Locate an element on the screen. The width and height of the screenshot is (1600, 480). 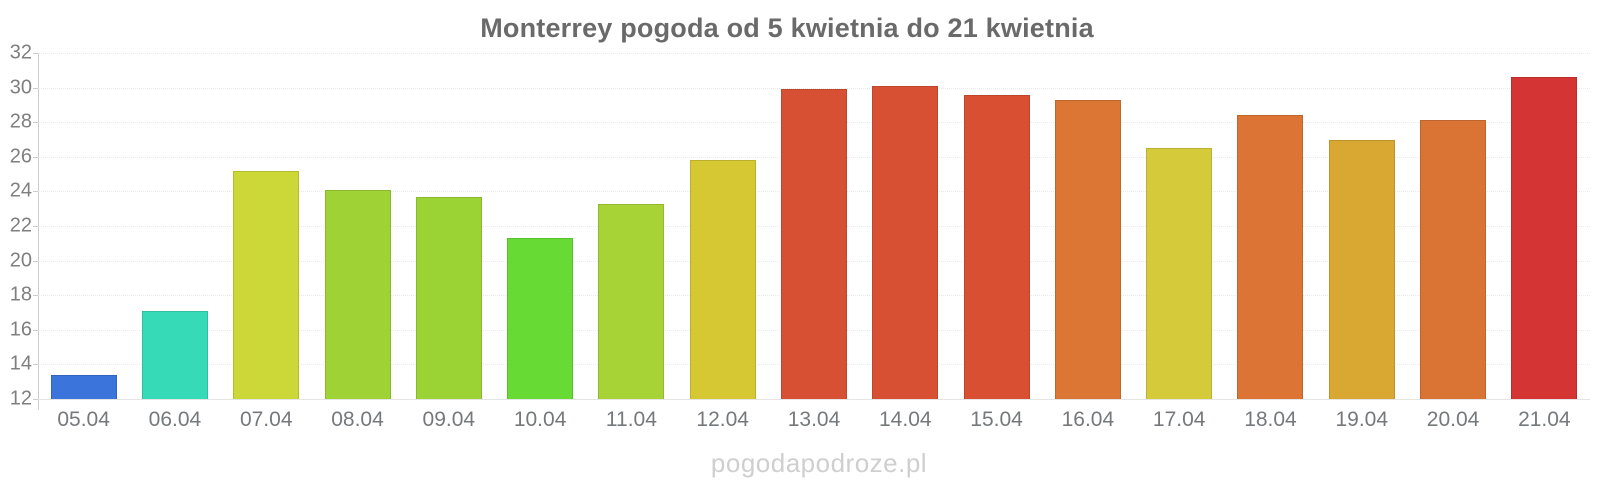
x-axis-label-09.04: 09.04 is located at coordinates (449, 419).